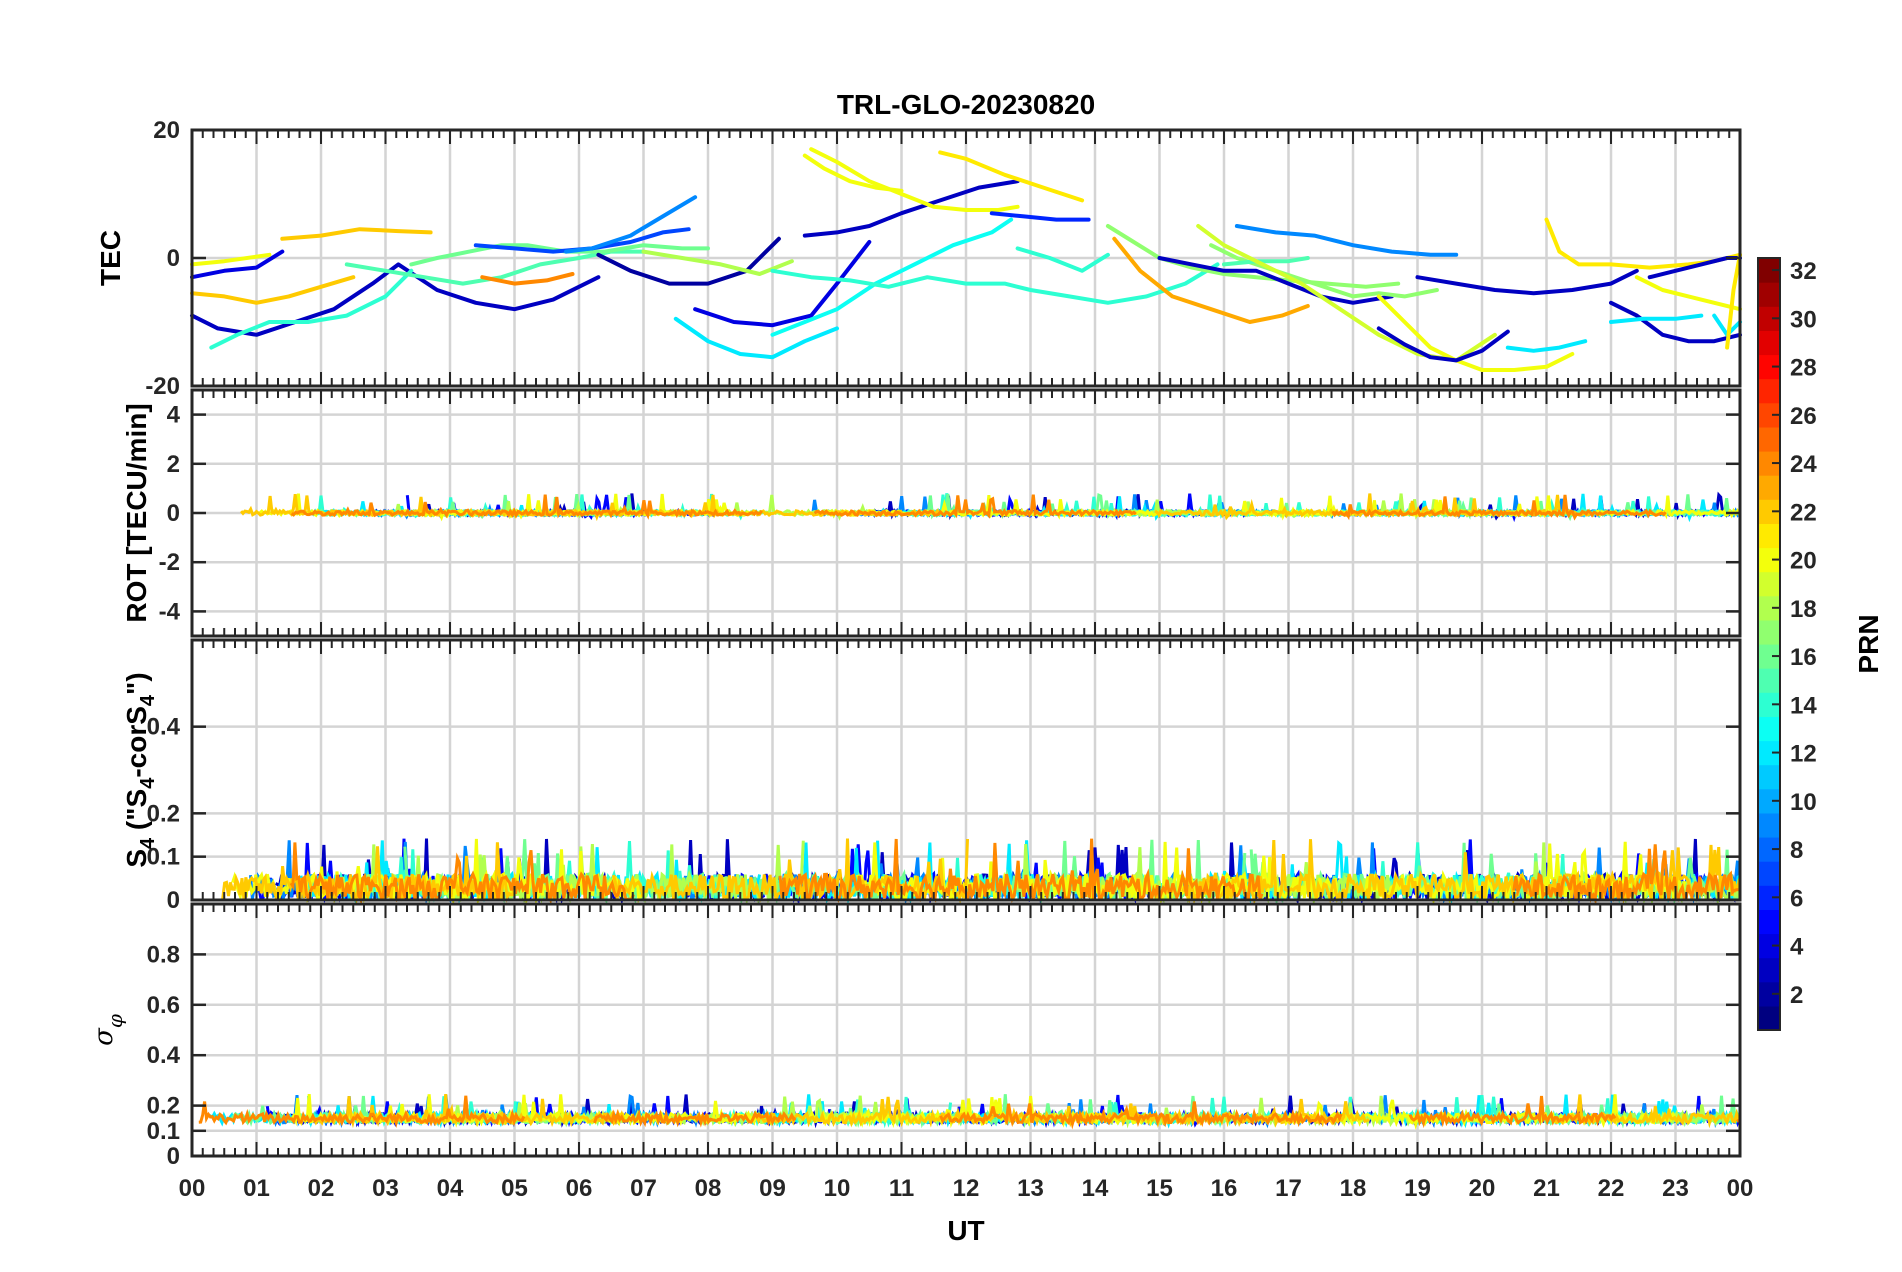 Image resolution: width=1902 pixels, height=1272 pixels. What do you see at coordinates (1611, 1188) in the screenshot?
I see `x-tick-label: 22` at bounding box center [1611, 1188].